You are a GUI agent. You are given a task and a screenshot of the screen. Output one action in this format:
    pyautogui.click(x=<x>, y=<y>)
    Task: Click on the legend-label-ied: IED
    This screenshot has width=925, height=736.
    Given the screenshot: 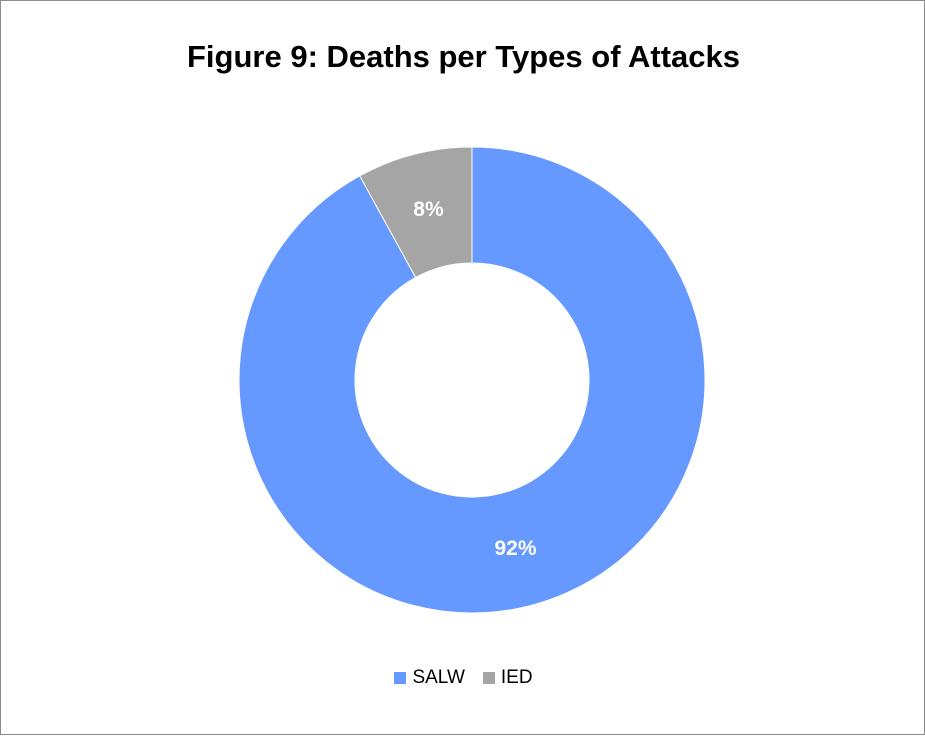 What is the action you would take?
    pyautogui.click(x=516, y=677)
    